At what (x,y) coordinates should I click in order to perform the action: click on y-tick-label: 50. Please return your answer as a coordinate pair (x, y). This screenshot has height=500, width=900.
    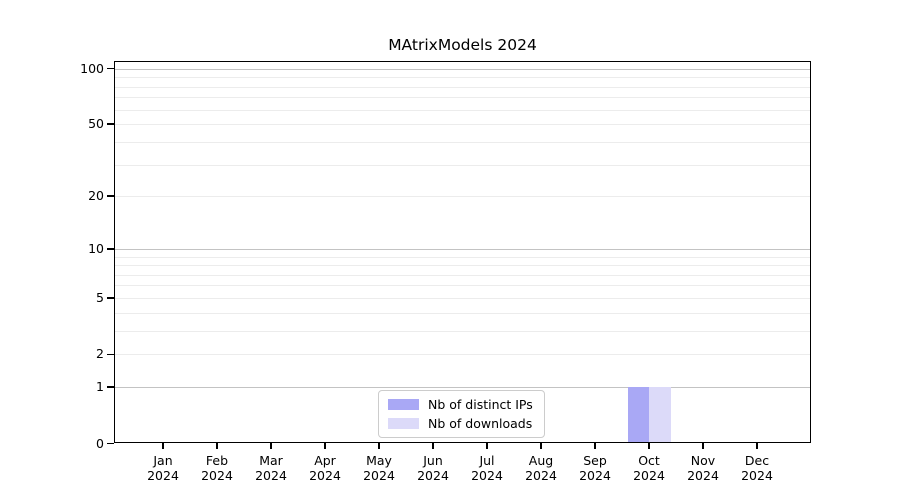
    Looking at the image, I should click on (96, 124).